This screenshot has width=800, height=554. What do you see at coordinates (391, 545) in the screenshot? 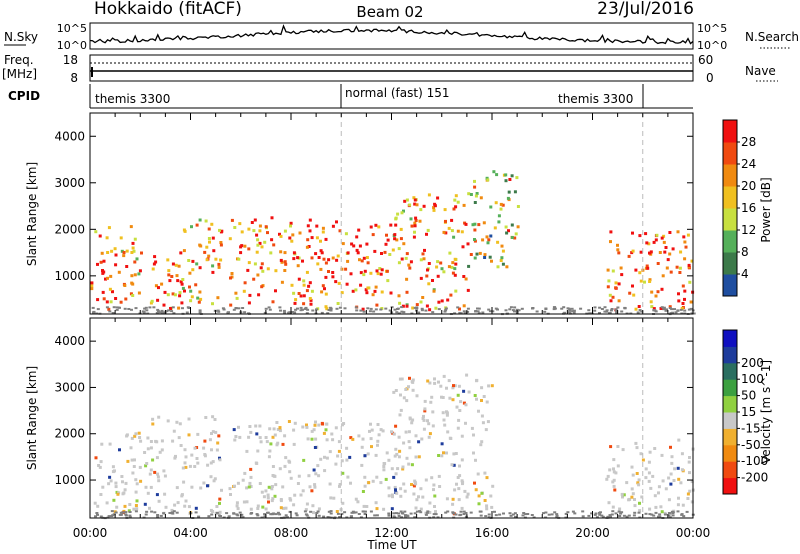
I see `x-axis-label: Time UT` at bounding box center [391, 545].